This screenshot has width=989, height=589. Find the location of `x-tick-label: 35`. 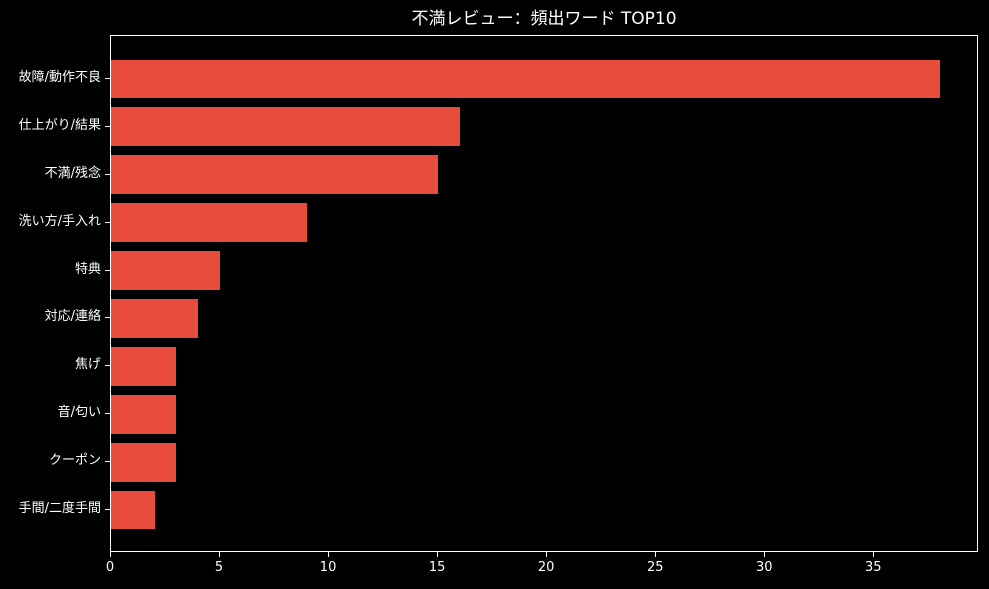

x-tick-label: 35 is located at coordinates (873, 567).